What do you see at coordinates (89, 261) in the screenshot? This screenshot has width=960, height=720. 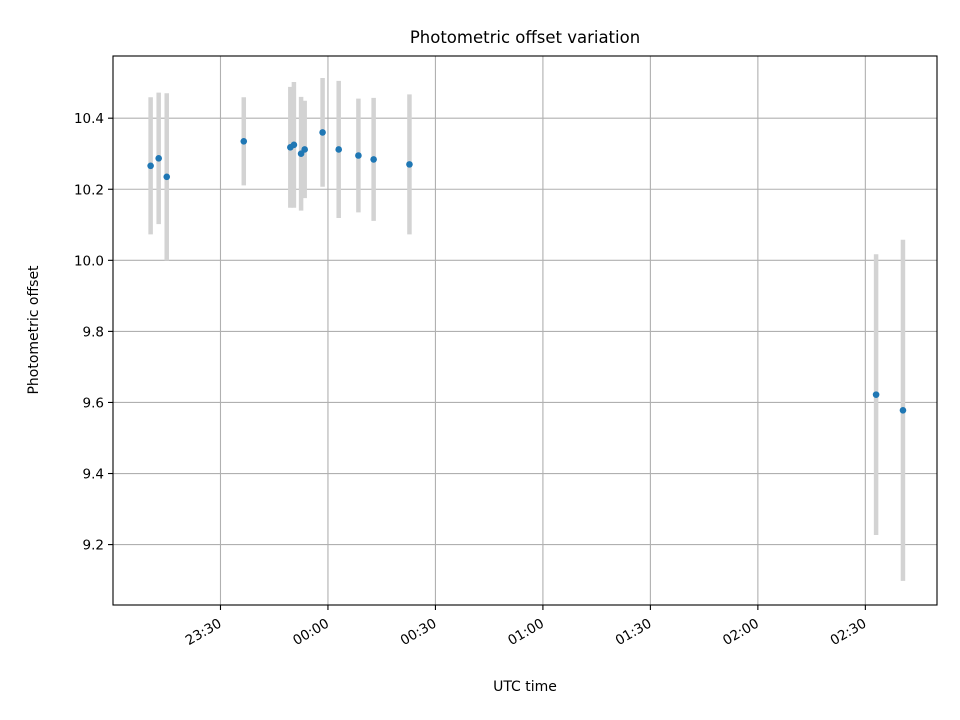 I see `y-tick-label: 10.0` at bounding box center [89, 261].